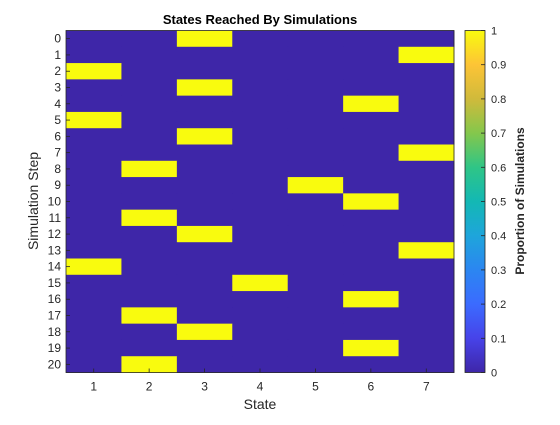  What do you see at coordinates (57, 88) in the screenshot?
I see `y-tick-label: 3` at bounding box center [57, 88].